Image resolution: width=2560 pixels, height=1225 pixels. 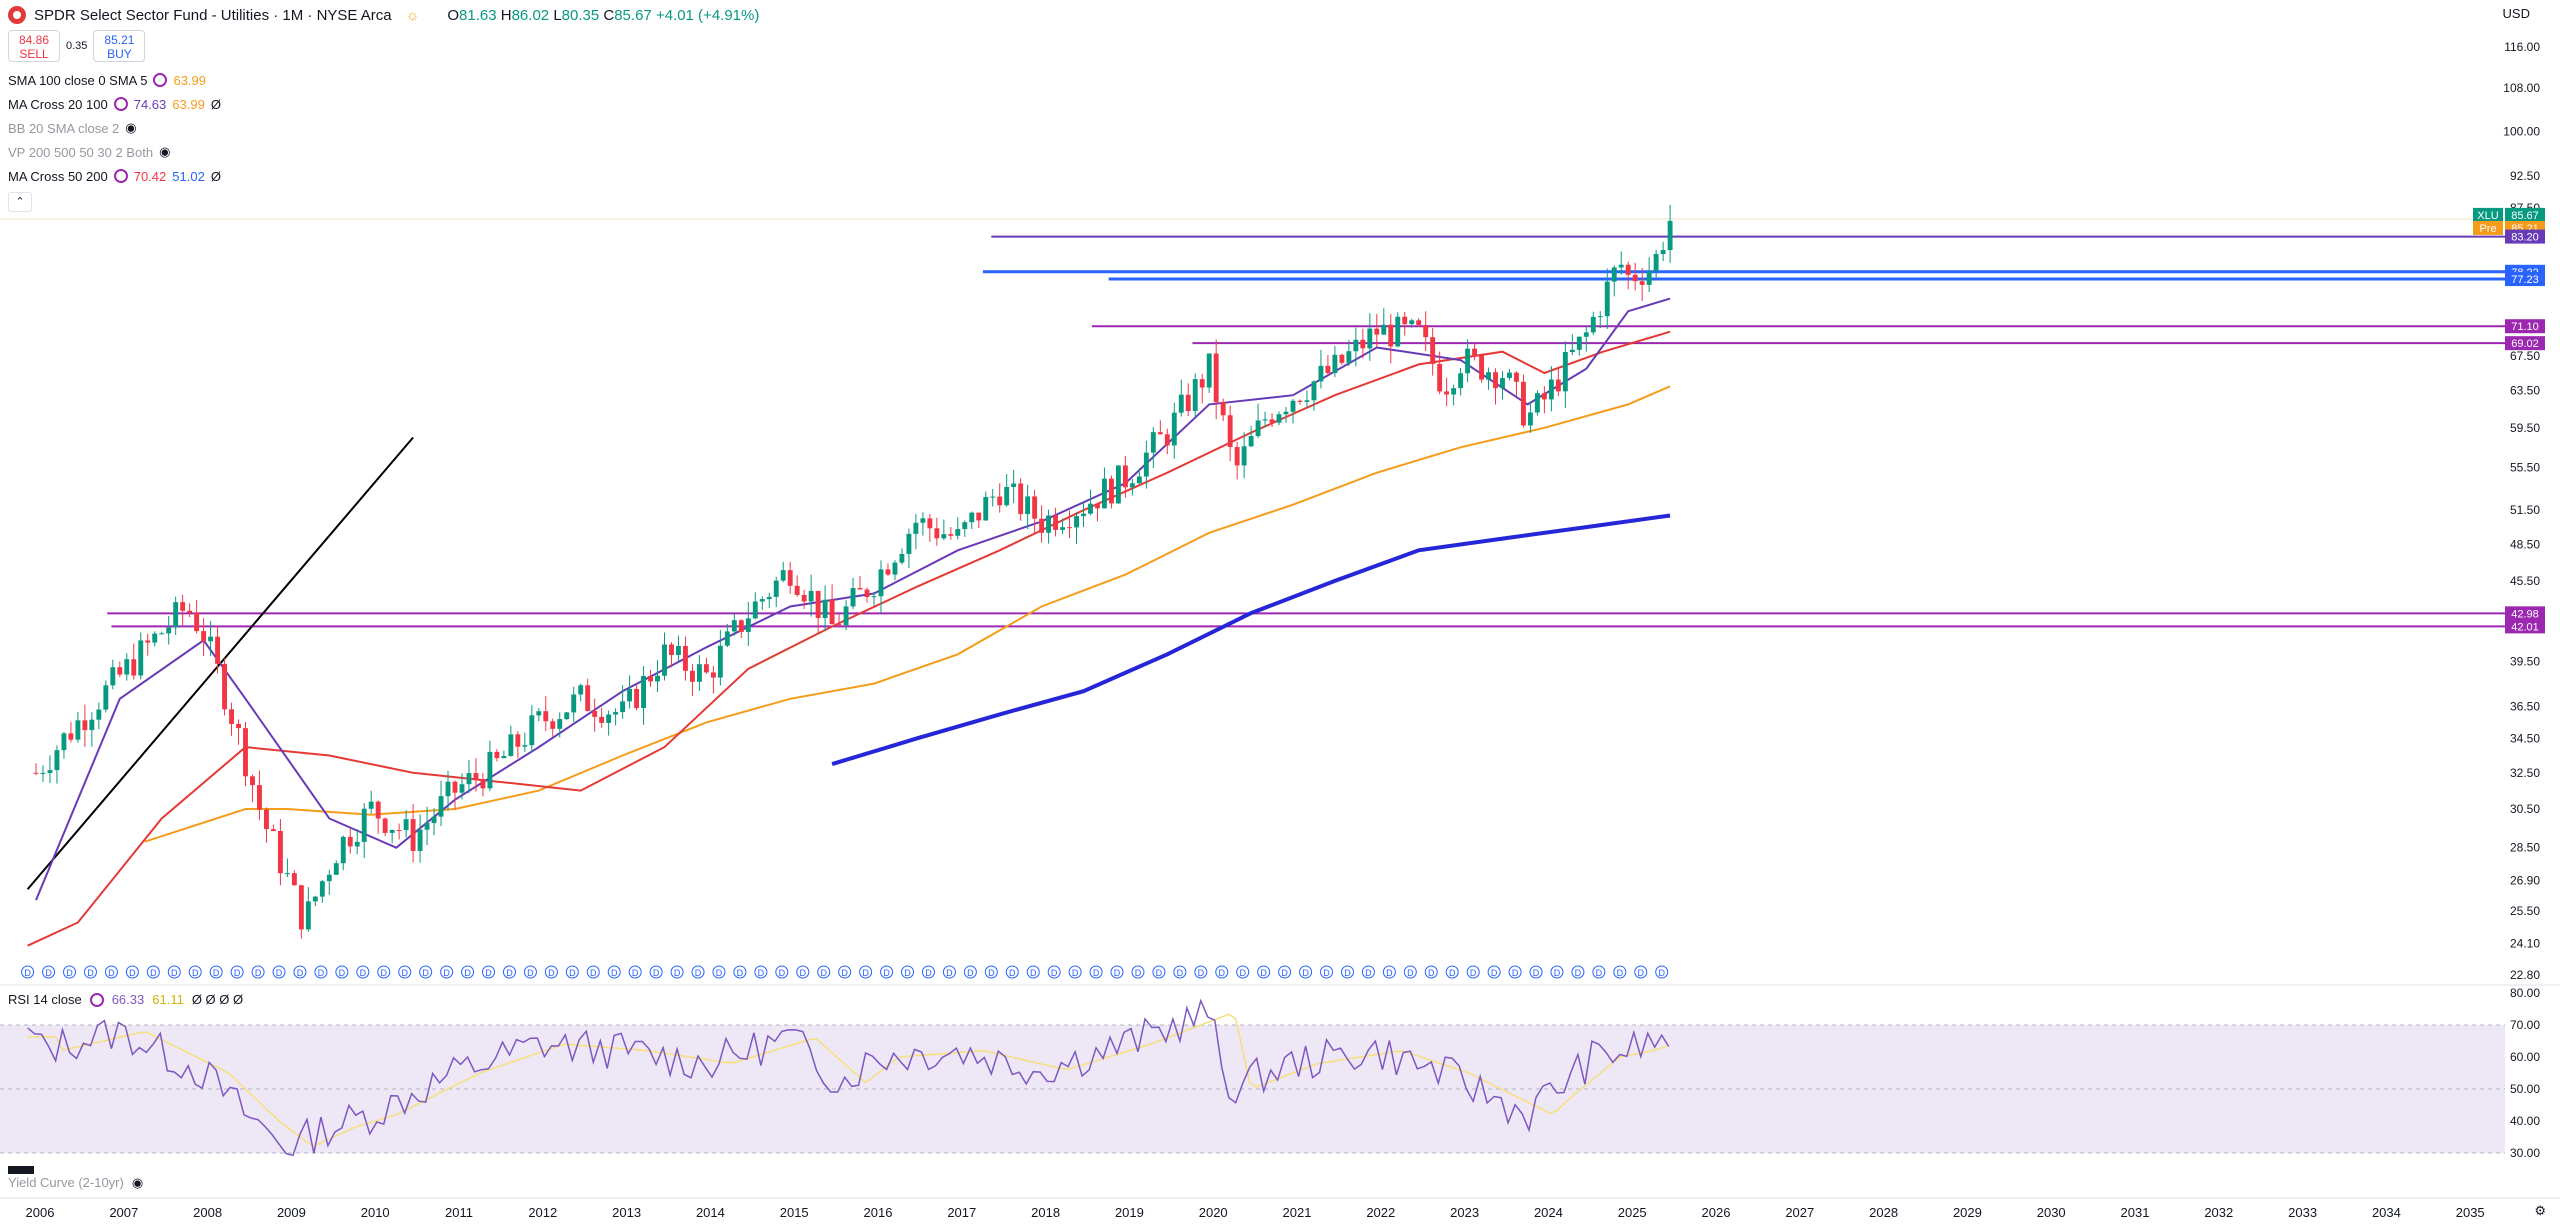 What do you see at coordinates (2516, 13) in the screenshot?
I see `currency-label: USD` at bounding box center [2516, 13].